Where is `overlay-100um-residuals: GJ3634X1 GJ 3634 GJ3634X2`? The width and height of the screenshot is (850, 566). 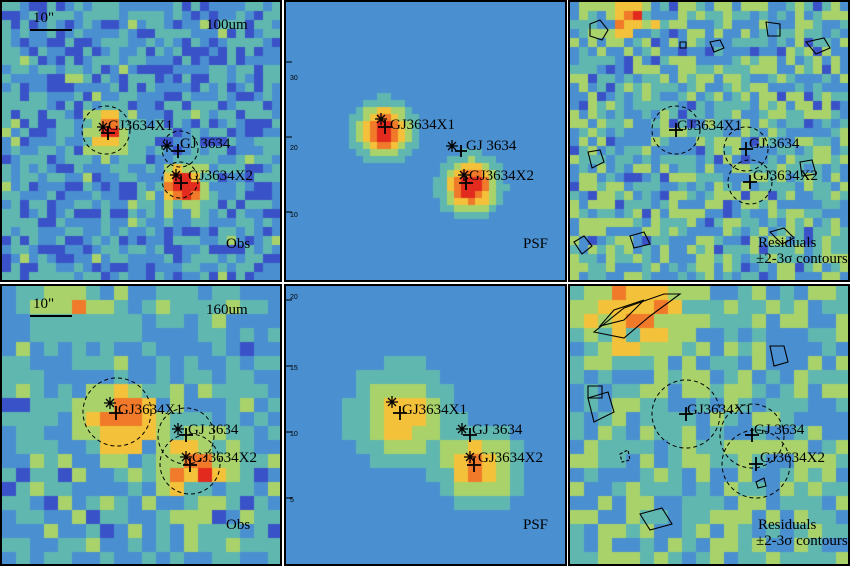 overlay-100um-residuals: GJ3634X1 GJ 3634 GJ3634X2 is located at coordinates (702, 137).